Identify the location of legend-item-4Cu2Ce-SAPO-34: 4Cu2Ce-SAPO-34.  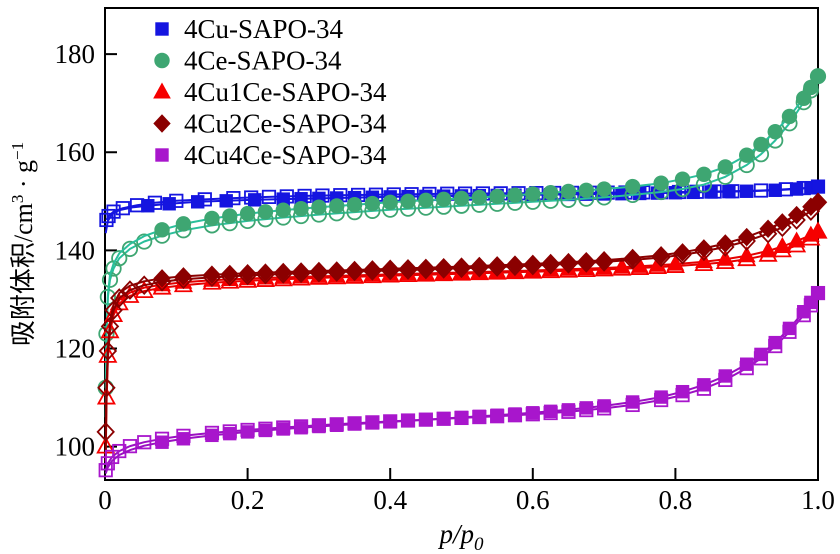
(270, 124).